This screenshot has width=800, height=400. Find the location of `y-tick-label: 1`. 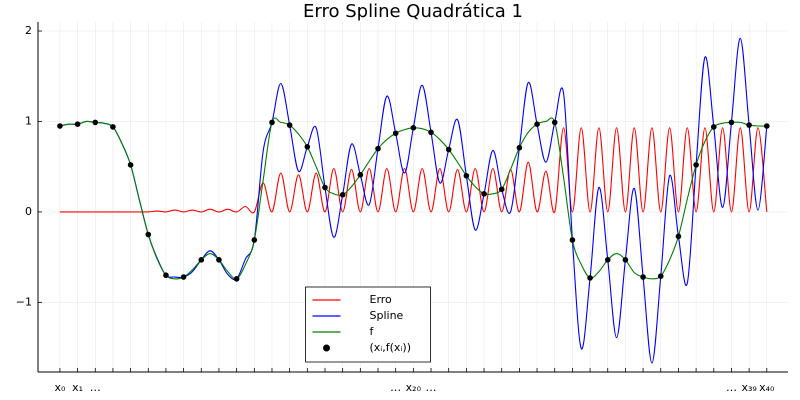

y-tick-label: 1 is located at coordinates (28, 120).